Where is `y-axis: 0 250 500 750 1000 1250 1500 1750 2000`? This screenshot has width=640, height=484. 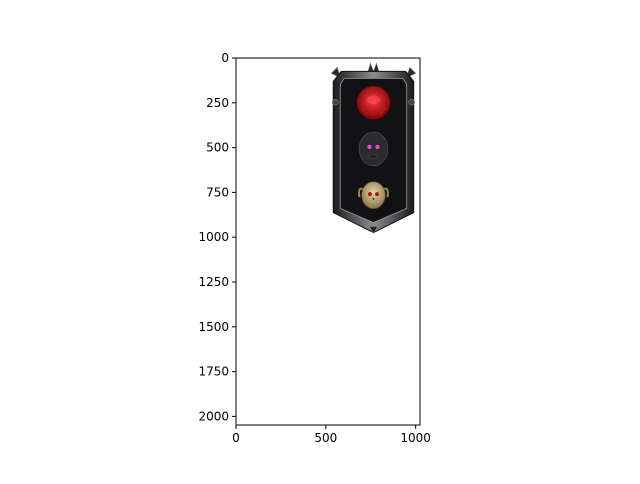 y-axis: 0 250 500 750 1000 1250 1500 1750 2000 is located at coordinates (217, 237).